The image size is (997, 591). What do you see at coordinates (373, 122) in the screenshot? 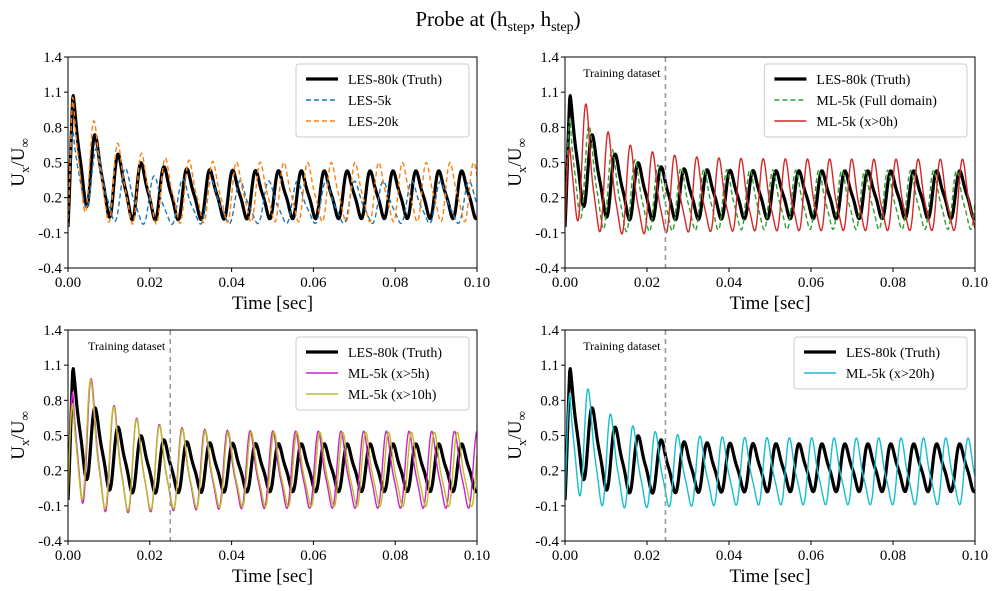
I see `legend-entry-label: LES-20k` at bounding box center [373, 122].